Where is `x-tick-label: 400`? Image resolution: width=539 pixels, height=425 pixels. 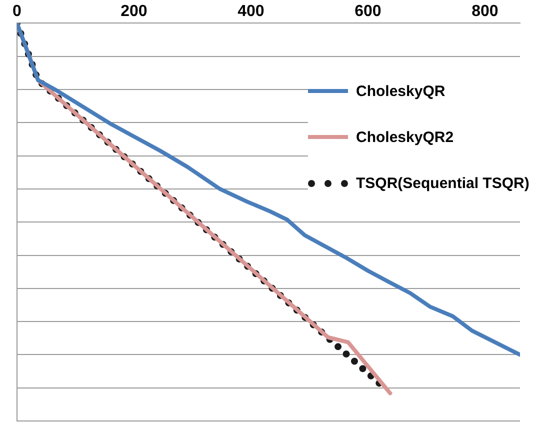
x-tick-label: 400 is located at coordinates (251, 11).